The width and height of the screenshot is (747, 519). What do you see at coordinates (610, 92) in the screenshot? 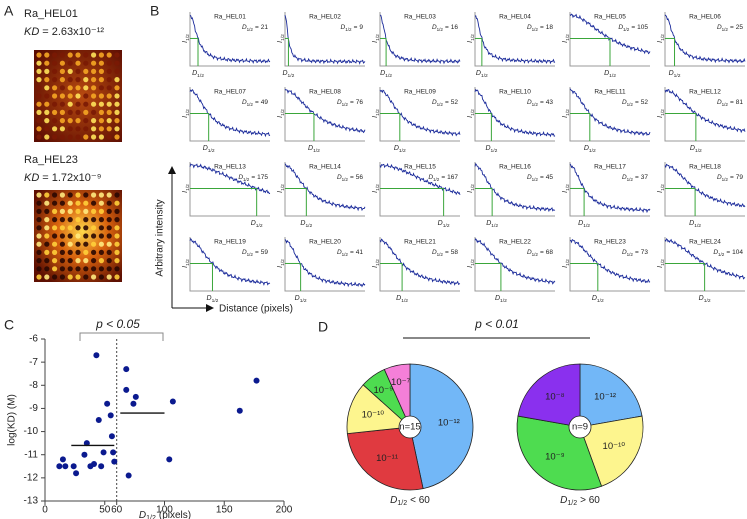
I see `plot-name: Ra_HEL11` at bounding box center [610, 92].